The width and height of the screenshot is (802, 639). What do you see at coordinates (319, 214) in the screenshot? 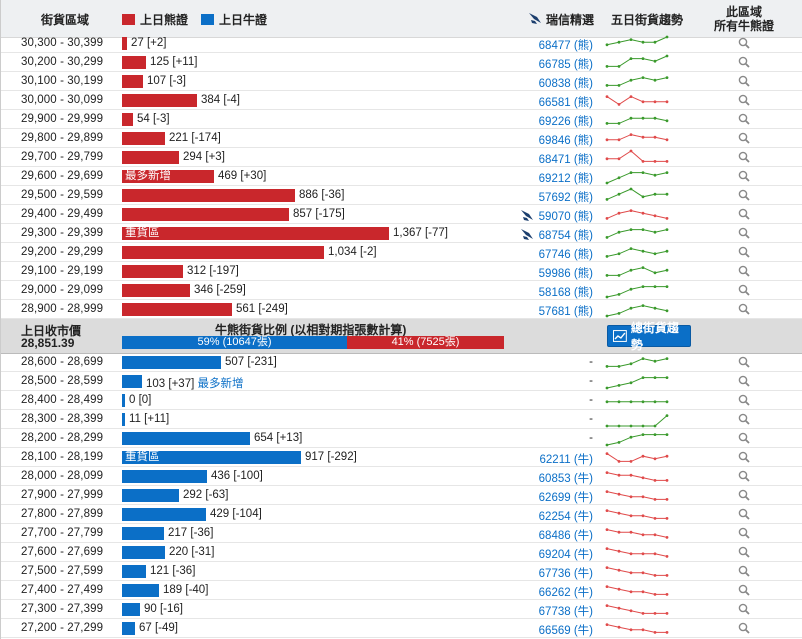
I see `quantity-value: 857 [-175]` at bounding box center [319, 214].